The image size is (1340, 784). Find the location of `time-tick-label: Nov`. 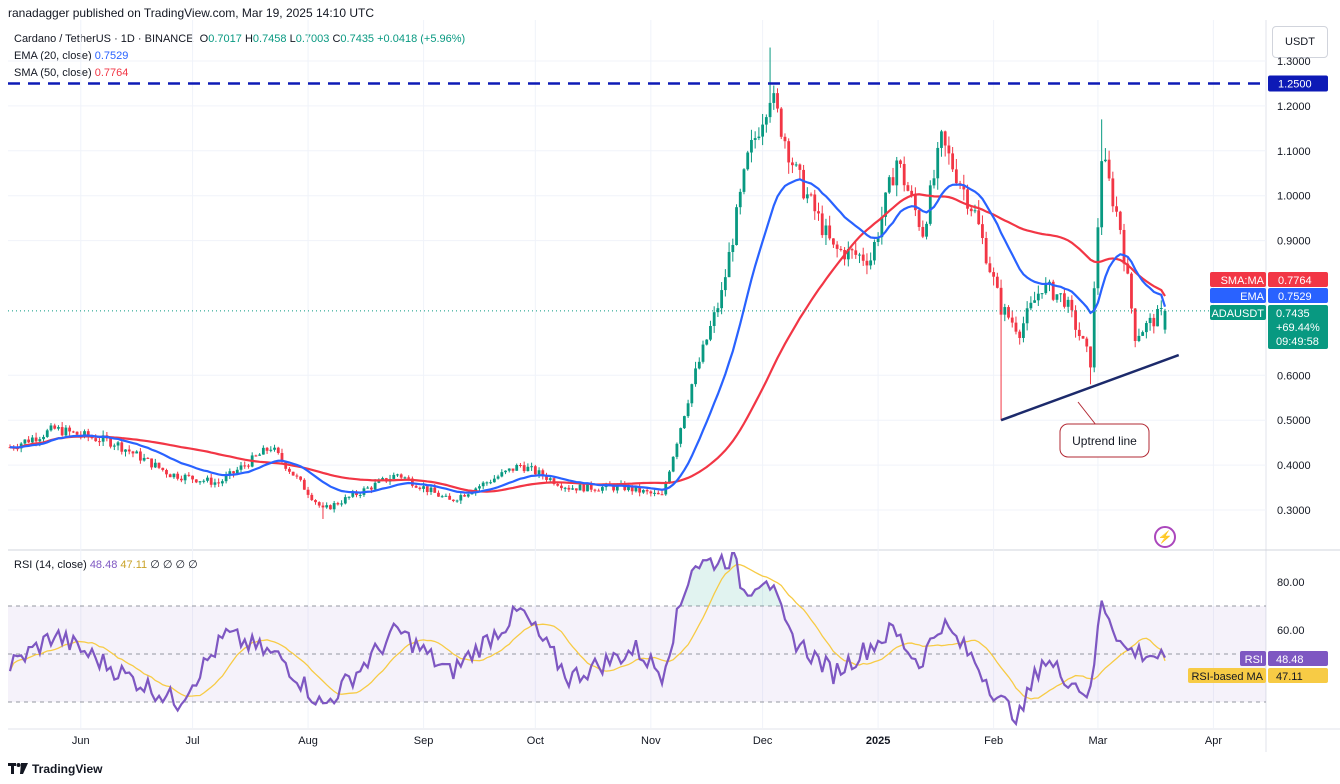

time-tick-label: Nov is located at coordinates (651, 741).